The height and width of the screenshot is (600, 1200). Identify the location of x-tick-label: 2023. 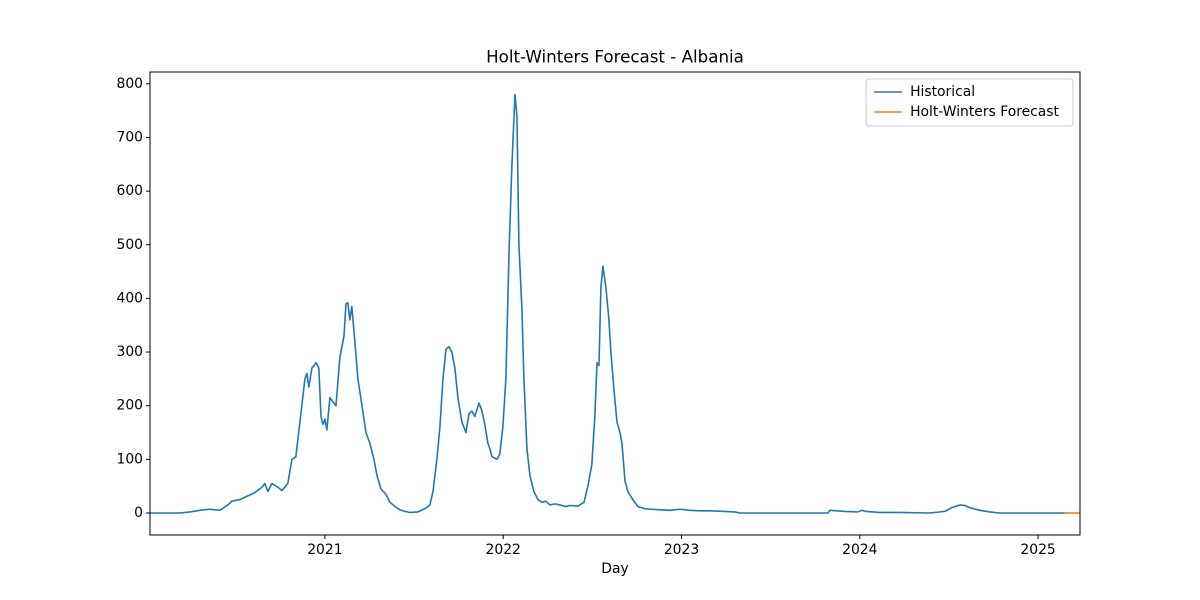
(681, 550).